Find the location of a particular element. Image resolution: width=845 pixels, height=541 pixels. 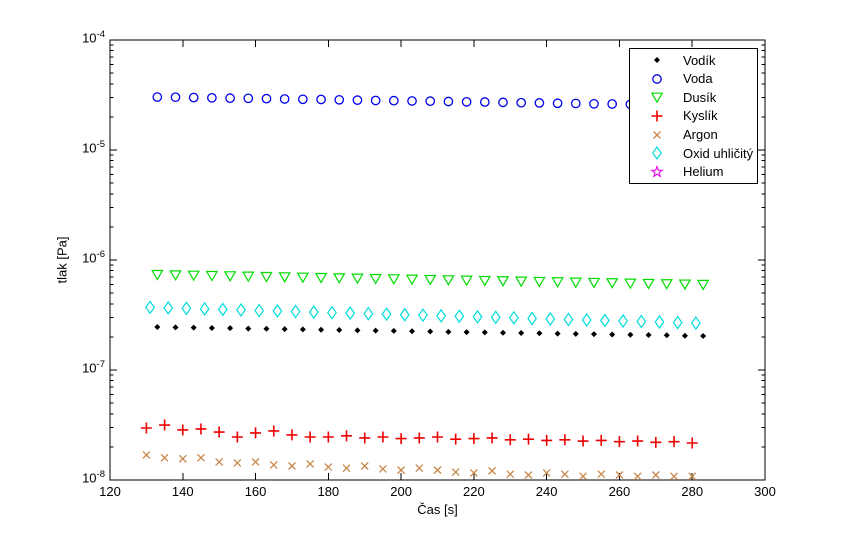

legend-item-argon: Argon is located at coordinates (693, 135).